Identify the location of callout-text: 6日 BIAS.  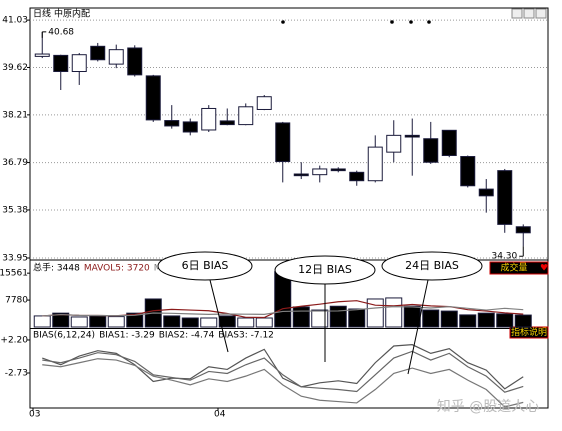
(205, 265).